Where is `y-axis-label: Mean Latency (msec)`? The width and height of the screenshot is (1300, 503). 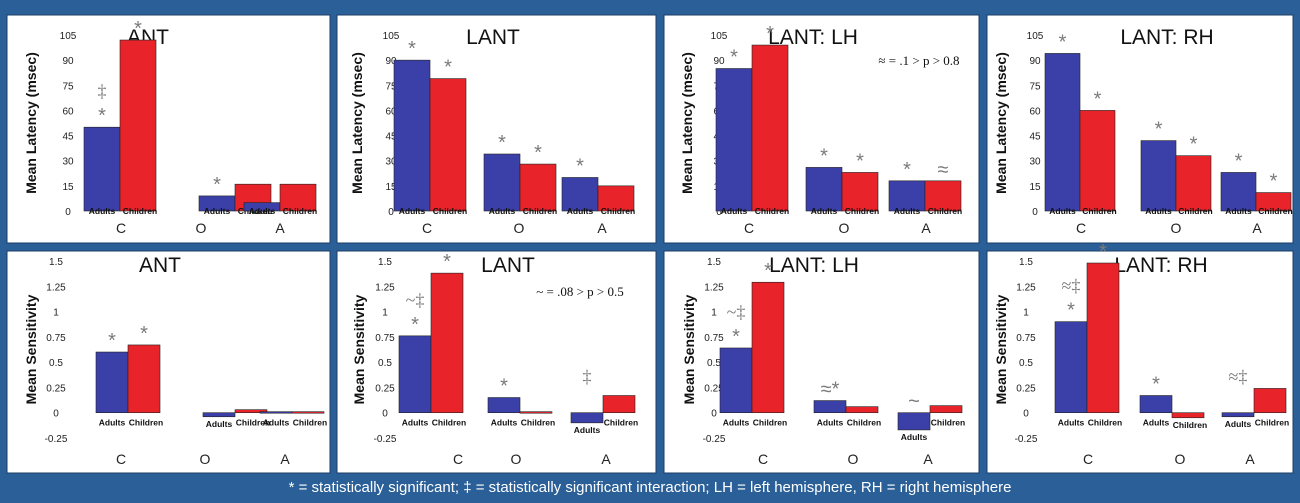 y-axis-label: Mean Latency (msec) is located at coordinates (687, 123).